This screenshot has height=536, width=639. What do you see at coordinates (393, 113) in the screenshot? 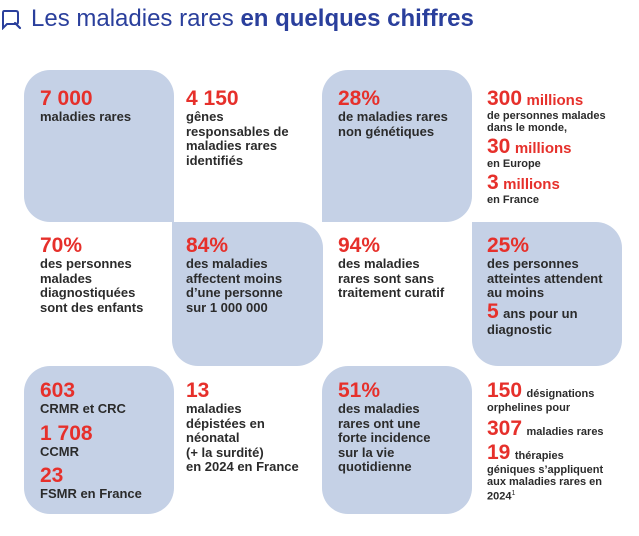
I see `stat-non-genetiques: 28% de maladies rares non génétiques` at bounding box center [393, 113].